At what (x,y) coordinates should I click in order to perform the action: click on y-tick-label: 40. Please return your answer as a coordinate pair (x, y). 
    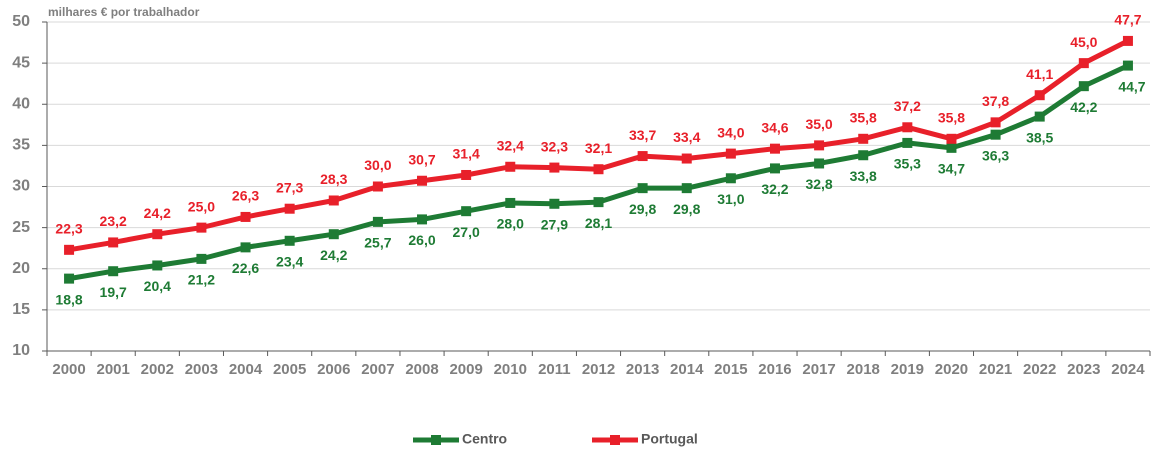
    Looking at the image, I should click on (21, 103).